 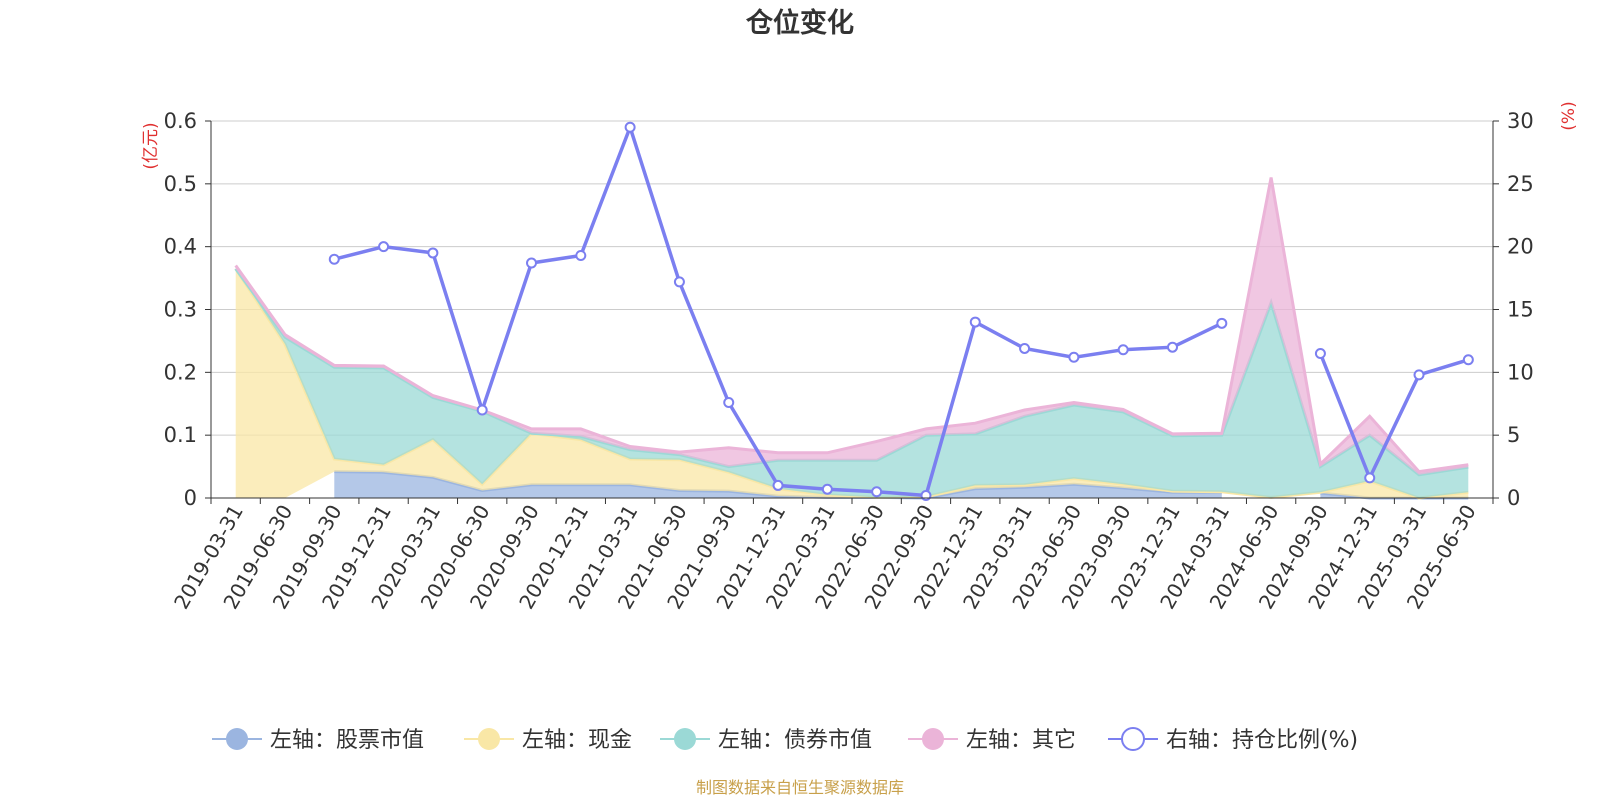 I want to click on left-axis-tick-label: 0.5, so click(x=180, y=184).